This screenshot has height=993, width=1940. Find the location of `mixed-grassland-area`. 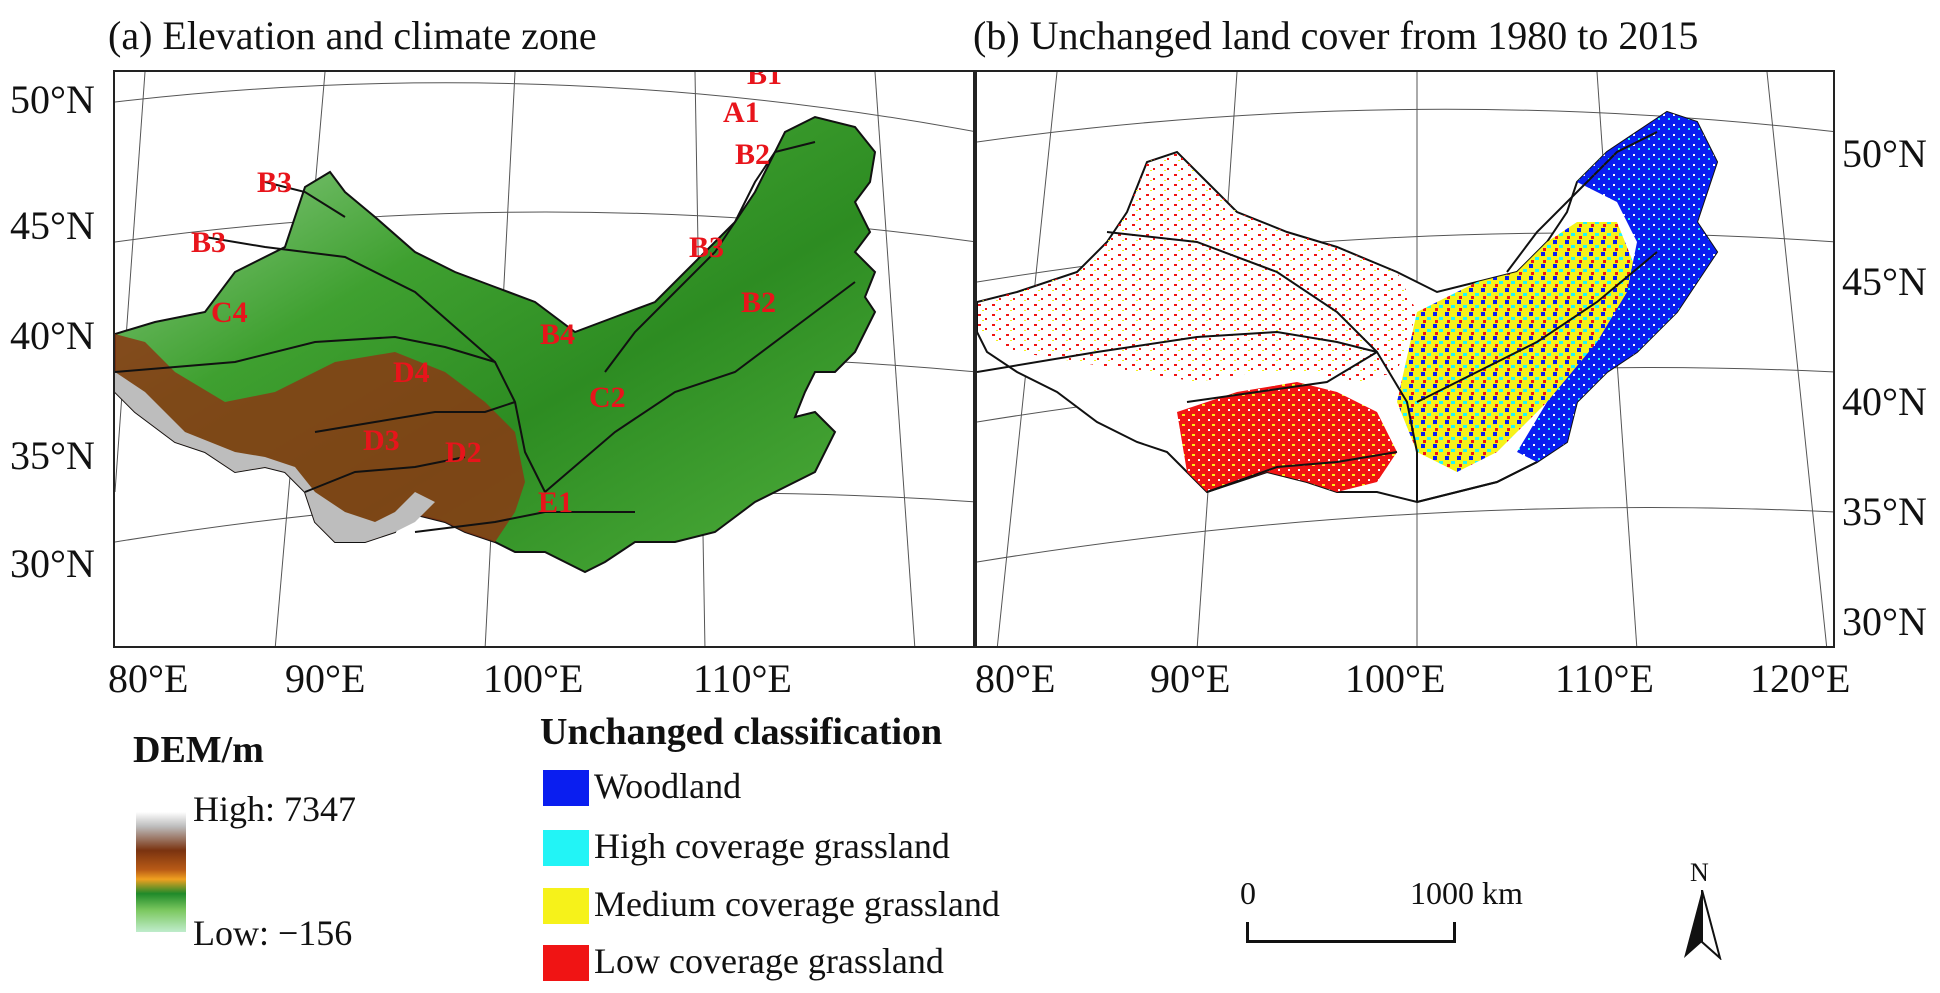

mixed-grassland-area is located at coordinates (1517, 347).